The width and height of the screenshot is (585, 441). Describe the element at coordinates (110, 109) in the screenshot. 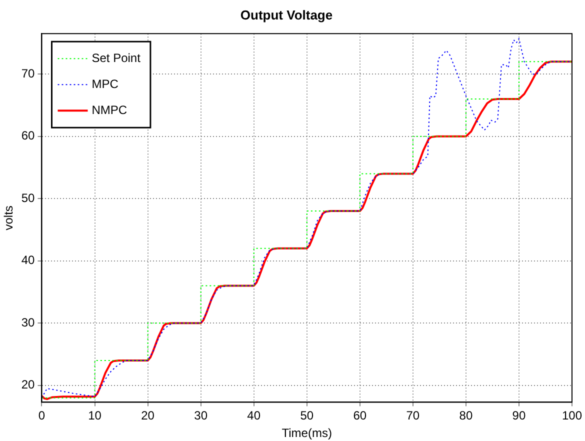

I see `legend-label: NMPC` at that location.